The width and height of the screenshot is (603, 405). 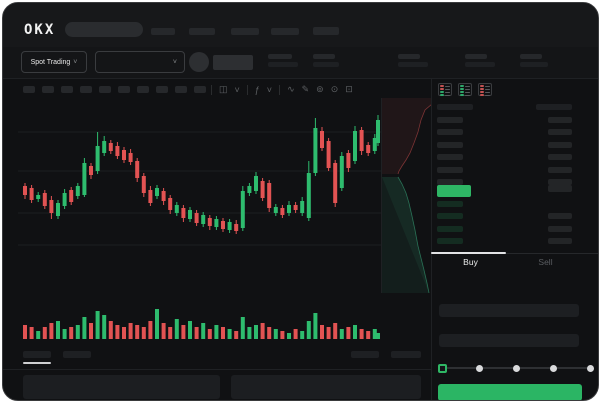 What do you see at coordinates (465, 89) in the screenshot?
I see `book-bids-icon` at bounding box center [465, 89].